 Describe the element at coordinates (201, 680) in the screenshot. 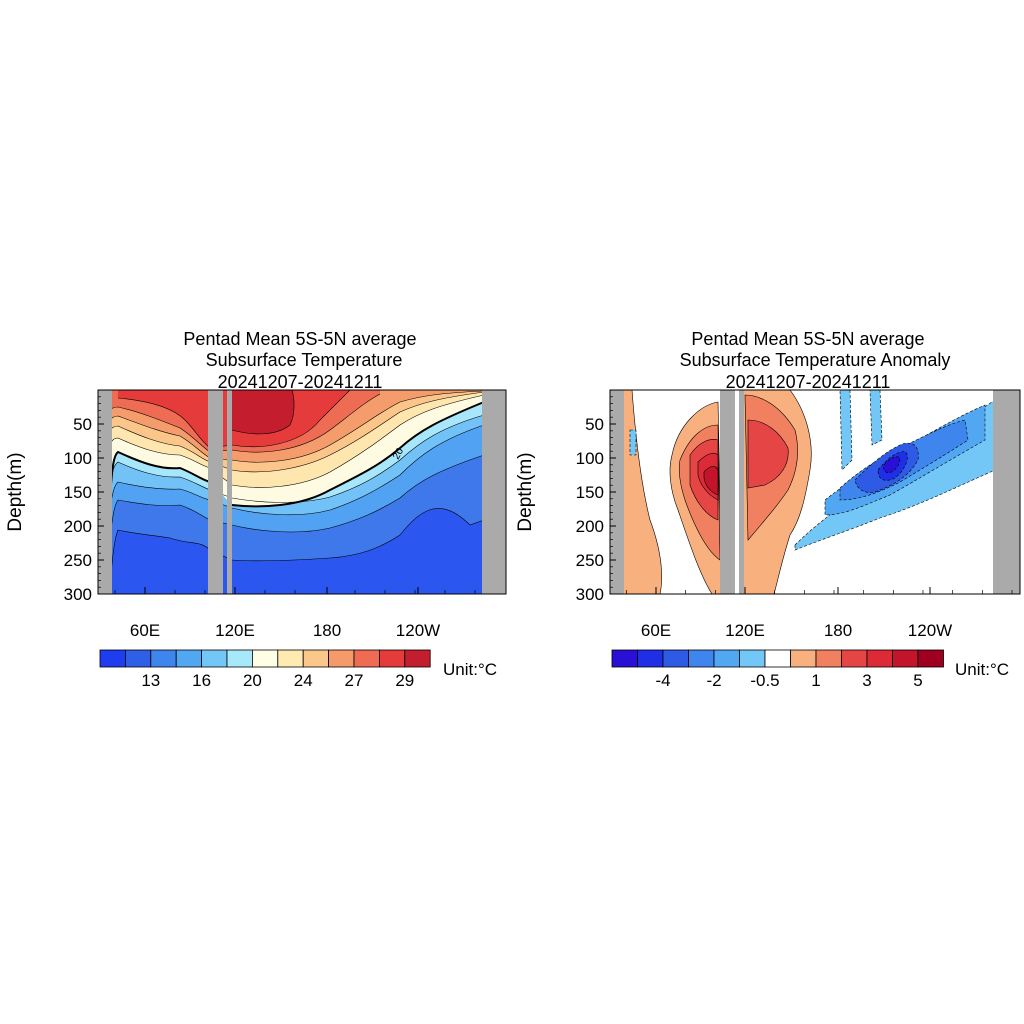

I see `colorbar-label: 16` at that location.